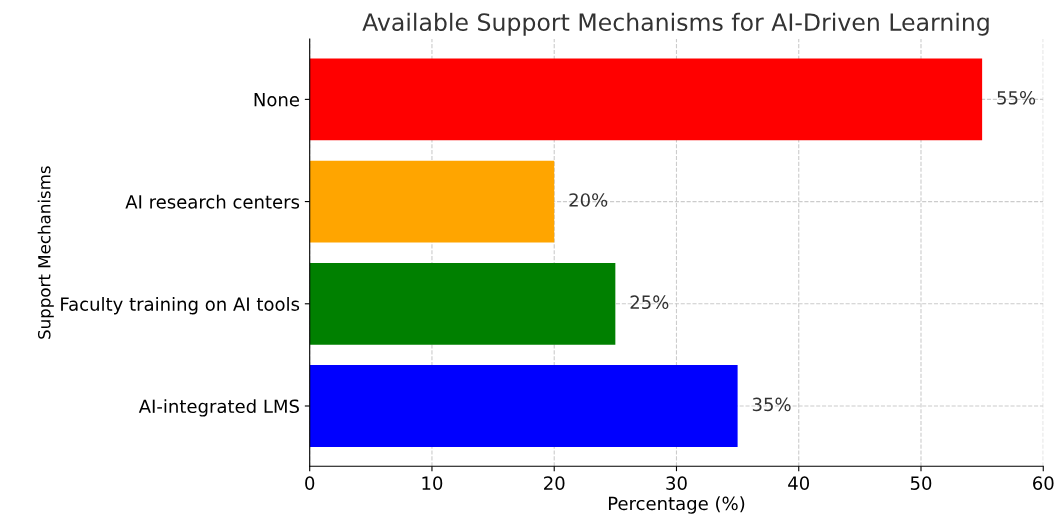  Describe the element at coordinates (1043, 483) in the screenshot. I see `x-tick-label: 60` at that location.